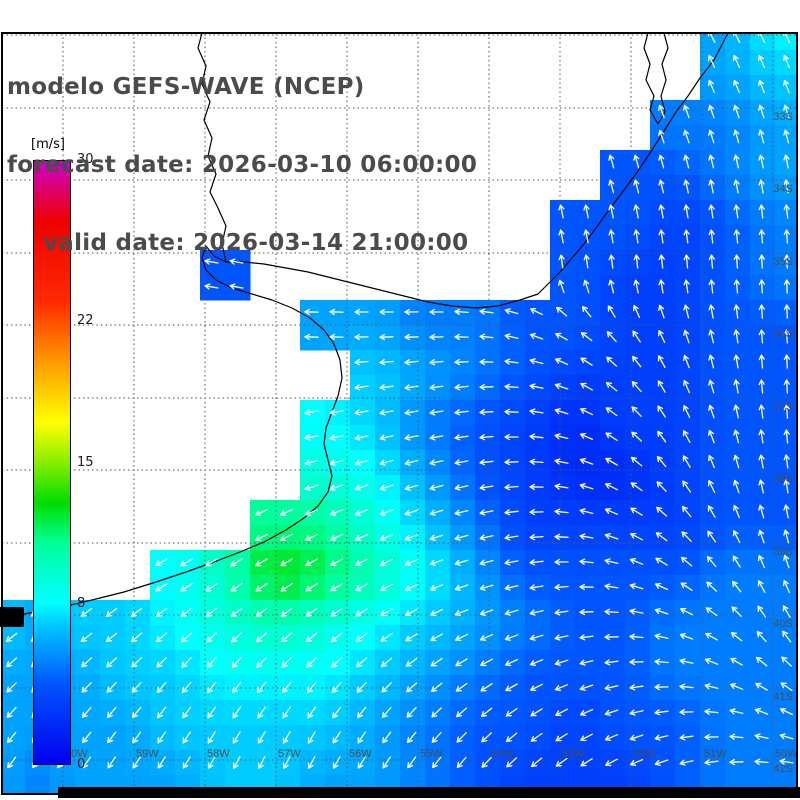 This screenshot has width=800, height=800. Describe the element at coordinates (786, 754) in the screenshot. I see `lon-tick-label: 50W` at that location.